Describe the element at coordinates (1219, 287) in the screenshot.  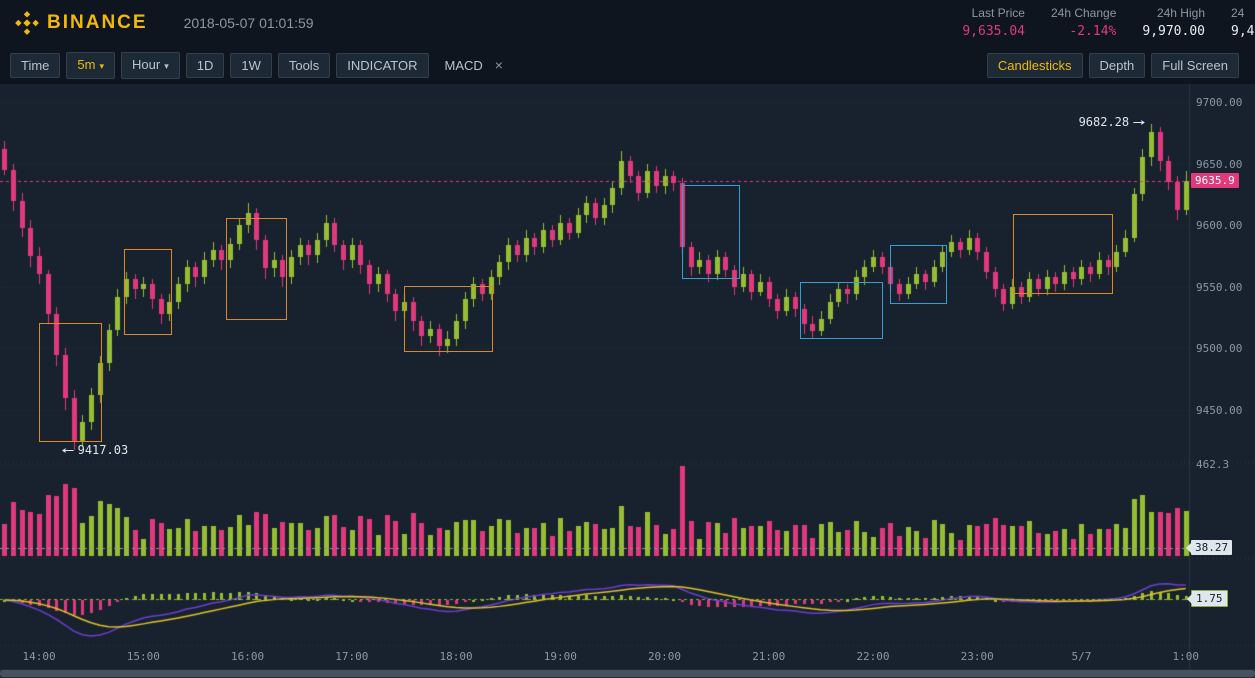
I see `price-axis-tick: 9550.00` at that location.